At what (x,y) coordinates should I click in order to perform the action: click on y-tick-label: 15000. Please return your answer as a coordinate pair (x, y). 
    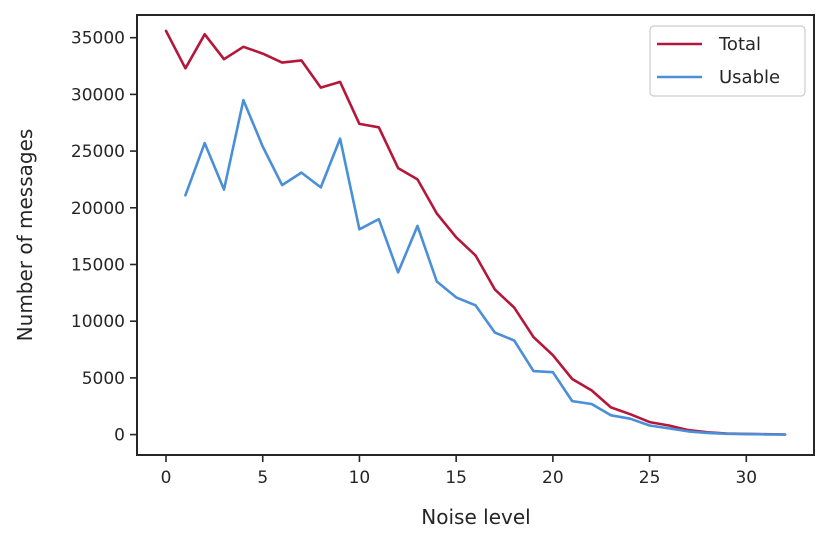
    Looking at the image, I should click on (98, 265).